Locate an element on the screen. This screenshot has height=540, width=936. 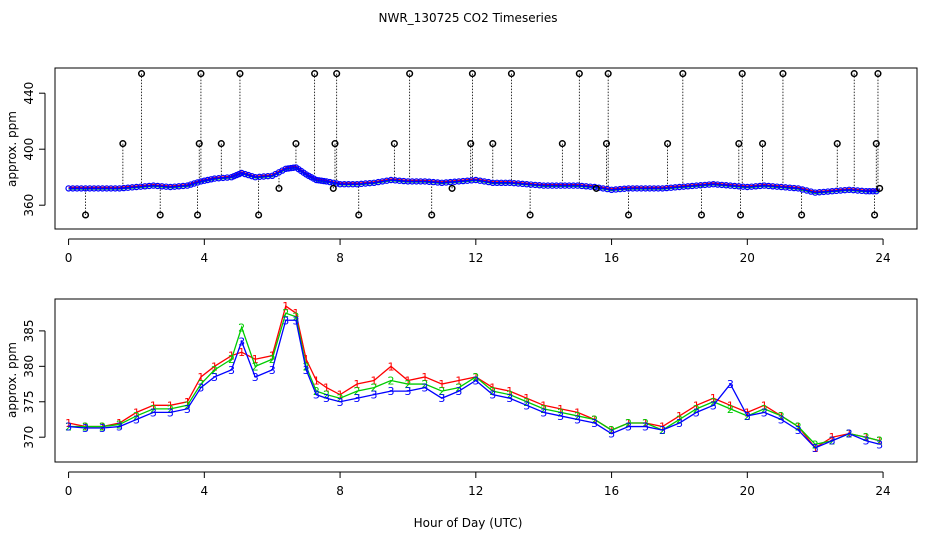
y-tick-label: 400 is located at coordinates (29, 149).